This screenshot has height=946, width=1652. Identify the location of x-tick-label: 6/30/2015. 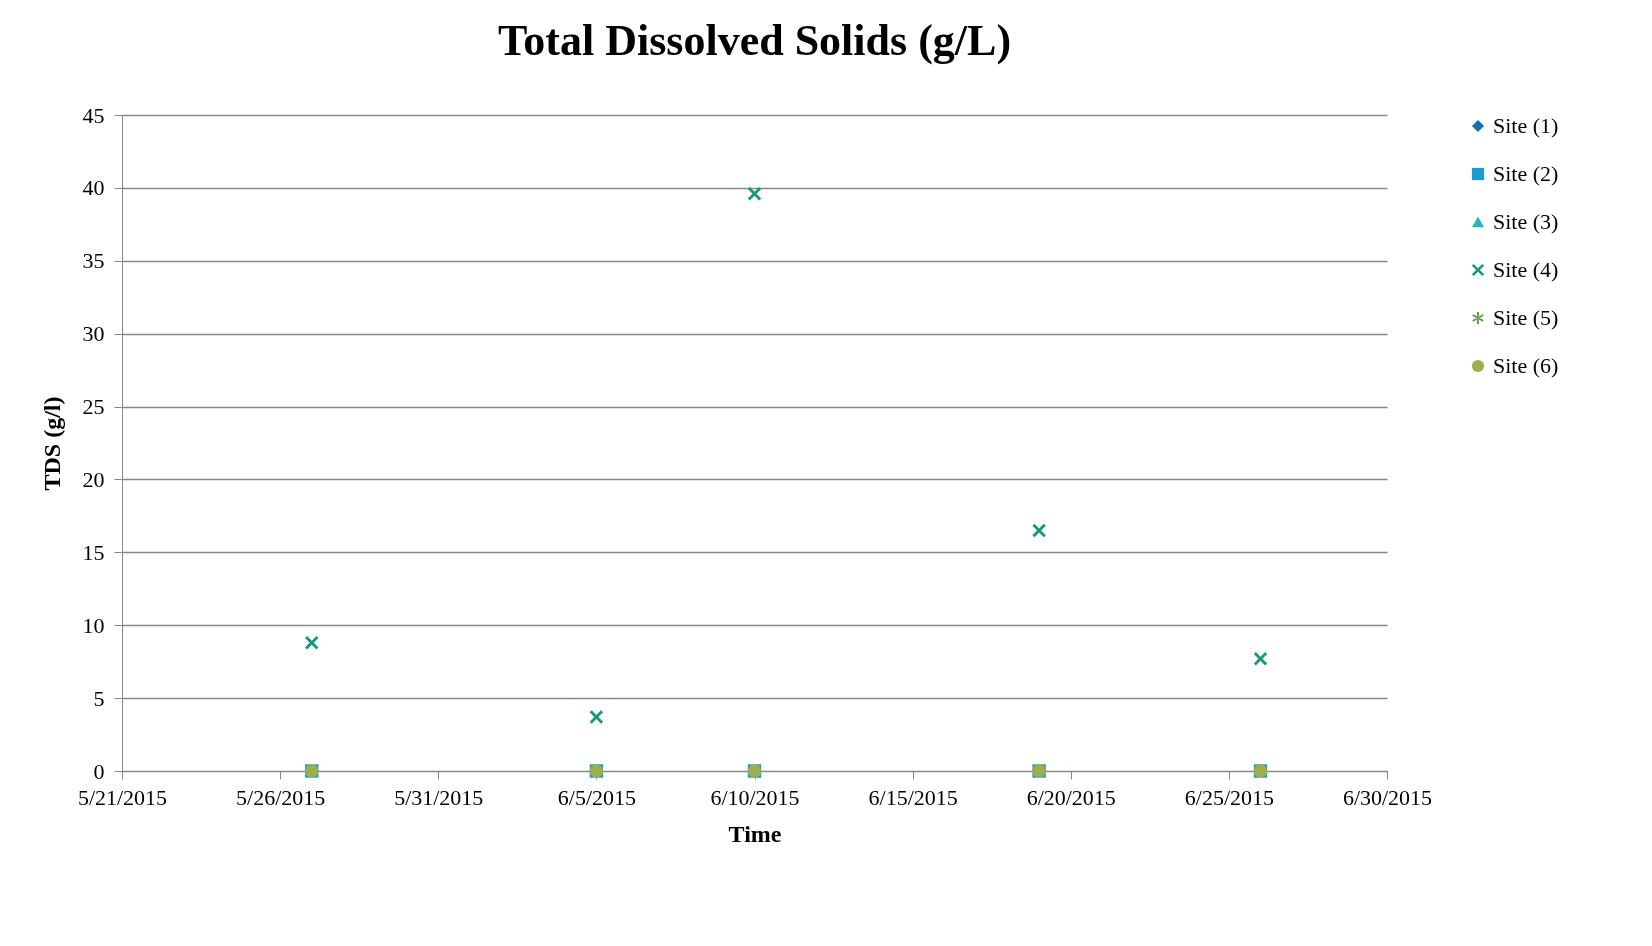
(1387, 797).